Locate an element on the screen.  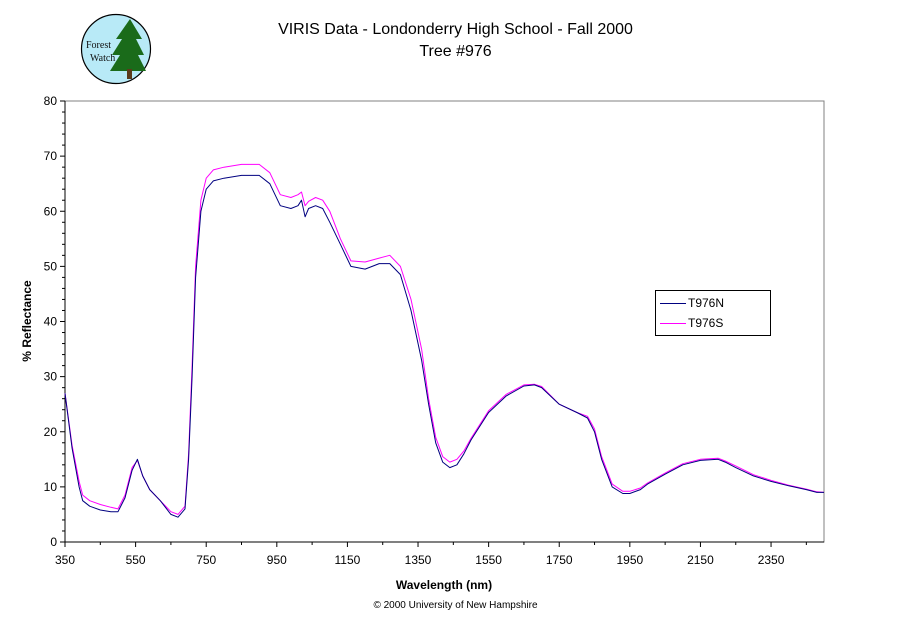
x-tick-label: 750 is located at coordinates (206, 560).